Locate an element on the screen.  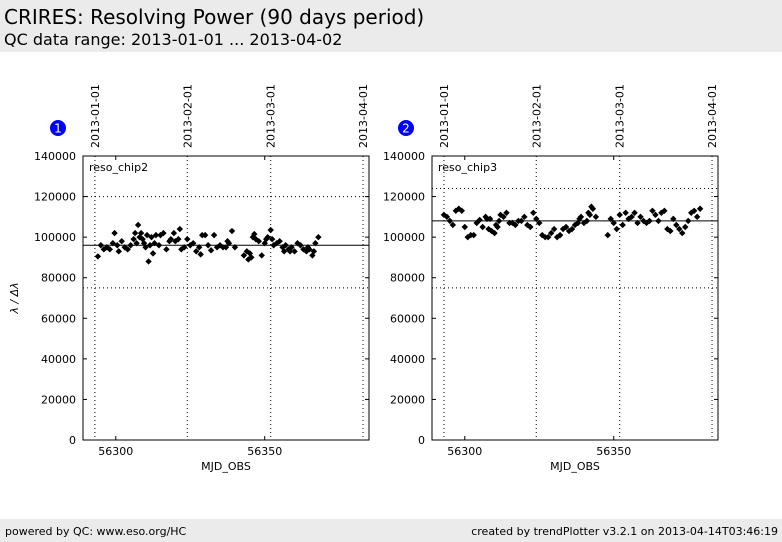
panel-number-badge is located at coordinates (58, 128).